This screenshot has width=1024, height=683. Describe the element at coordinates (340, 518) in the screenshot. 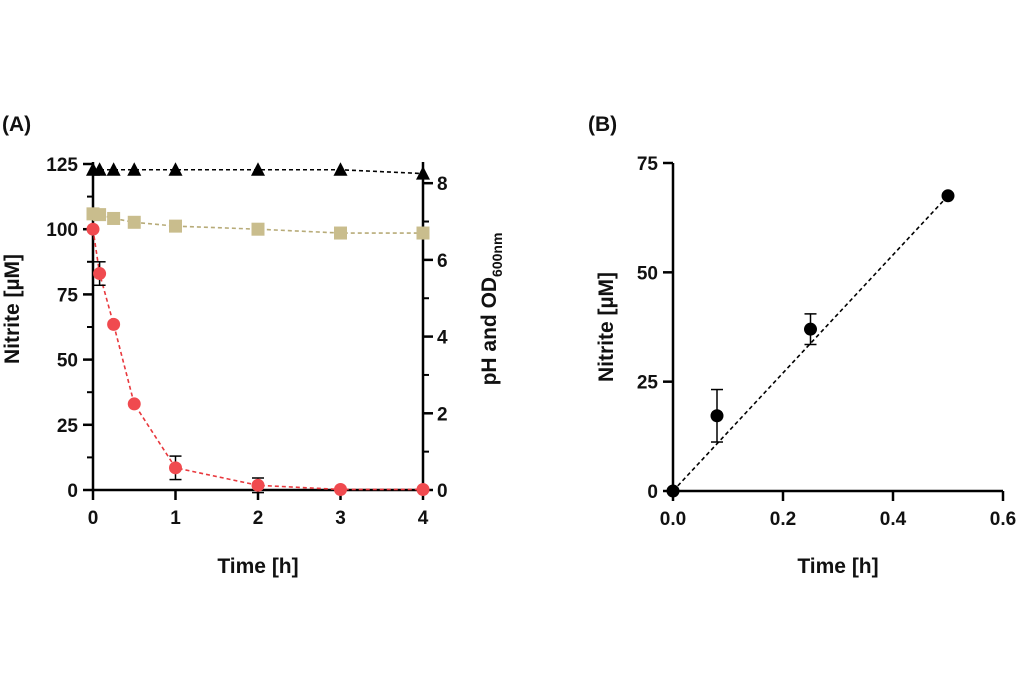

I see `panel-a-x-tick-label: 3` at that location.